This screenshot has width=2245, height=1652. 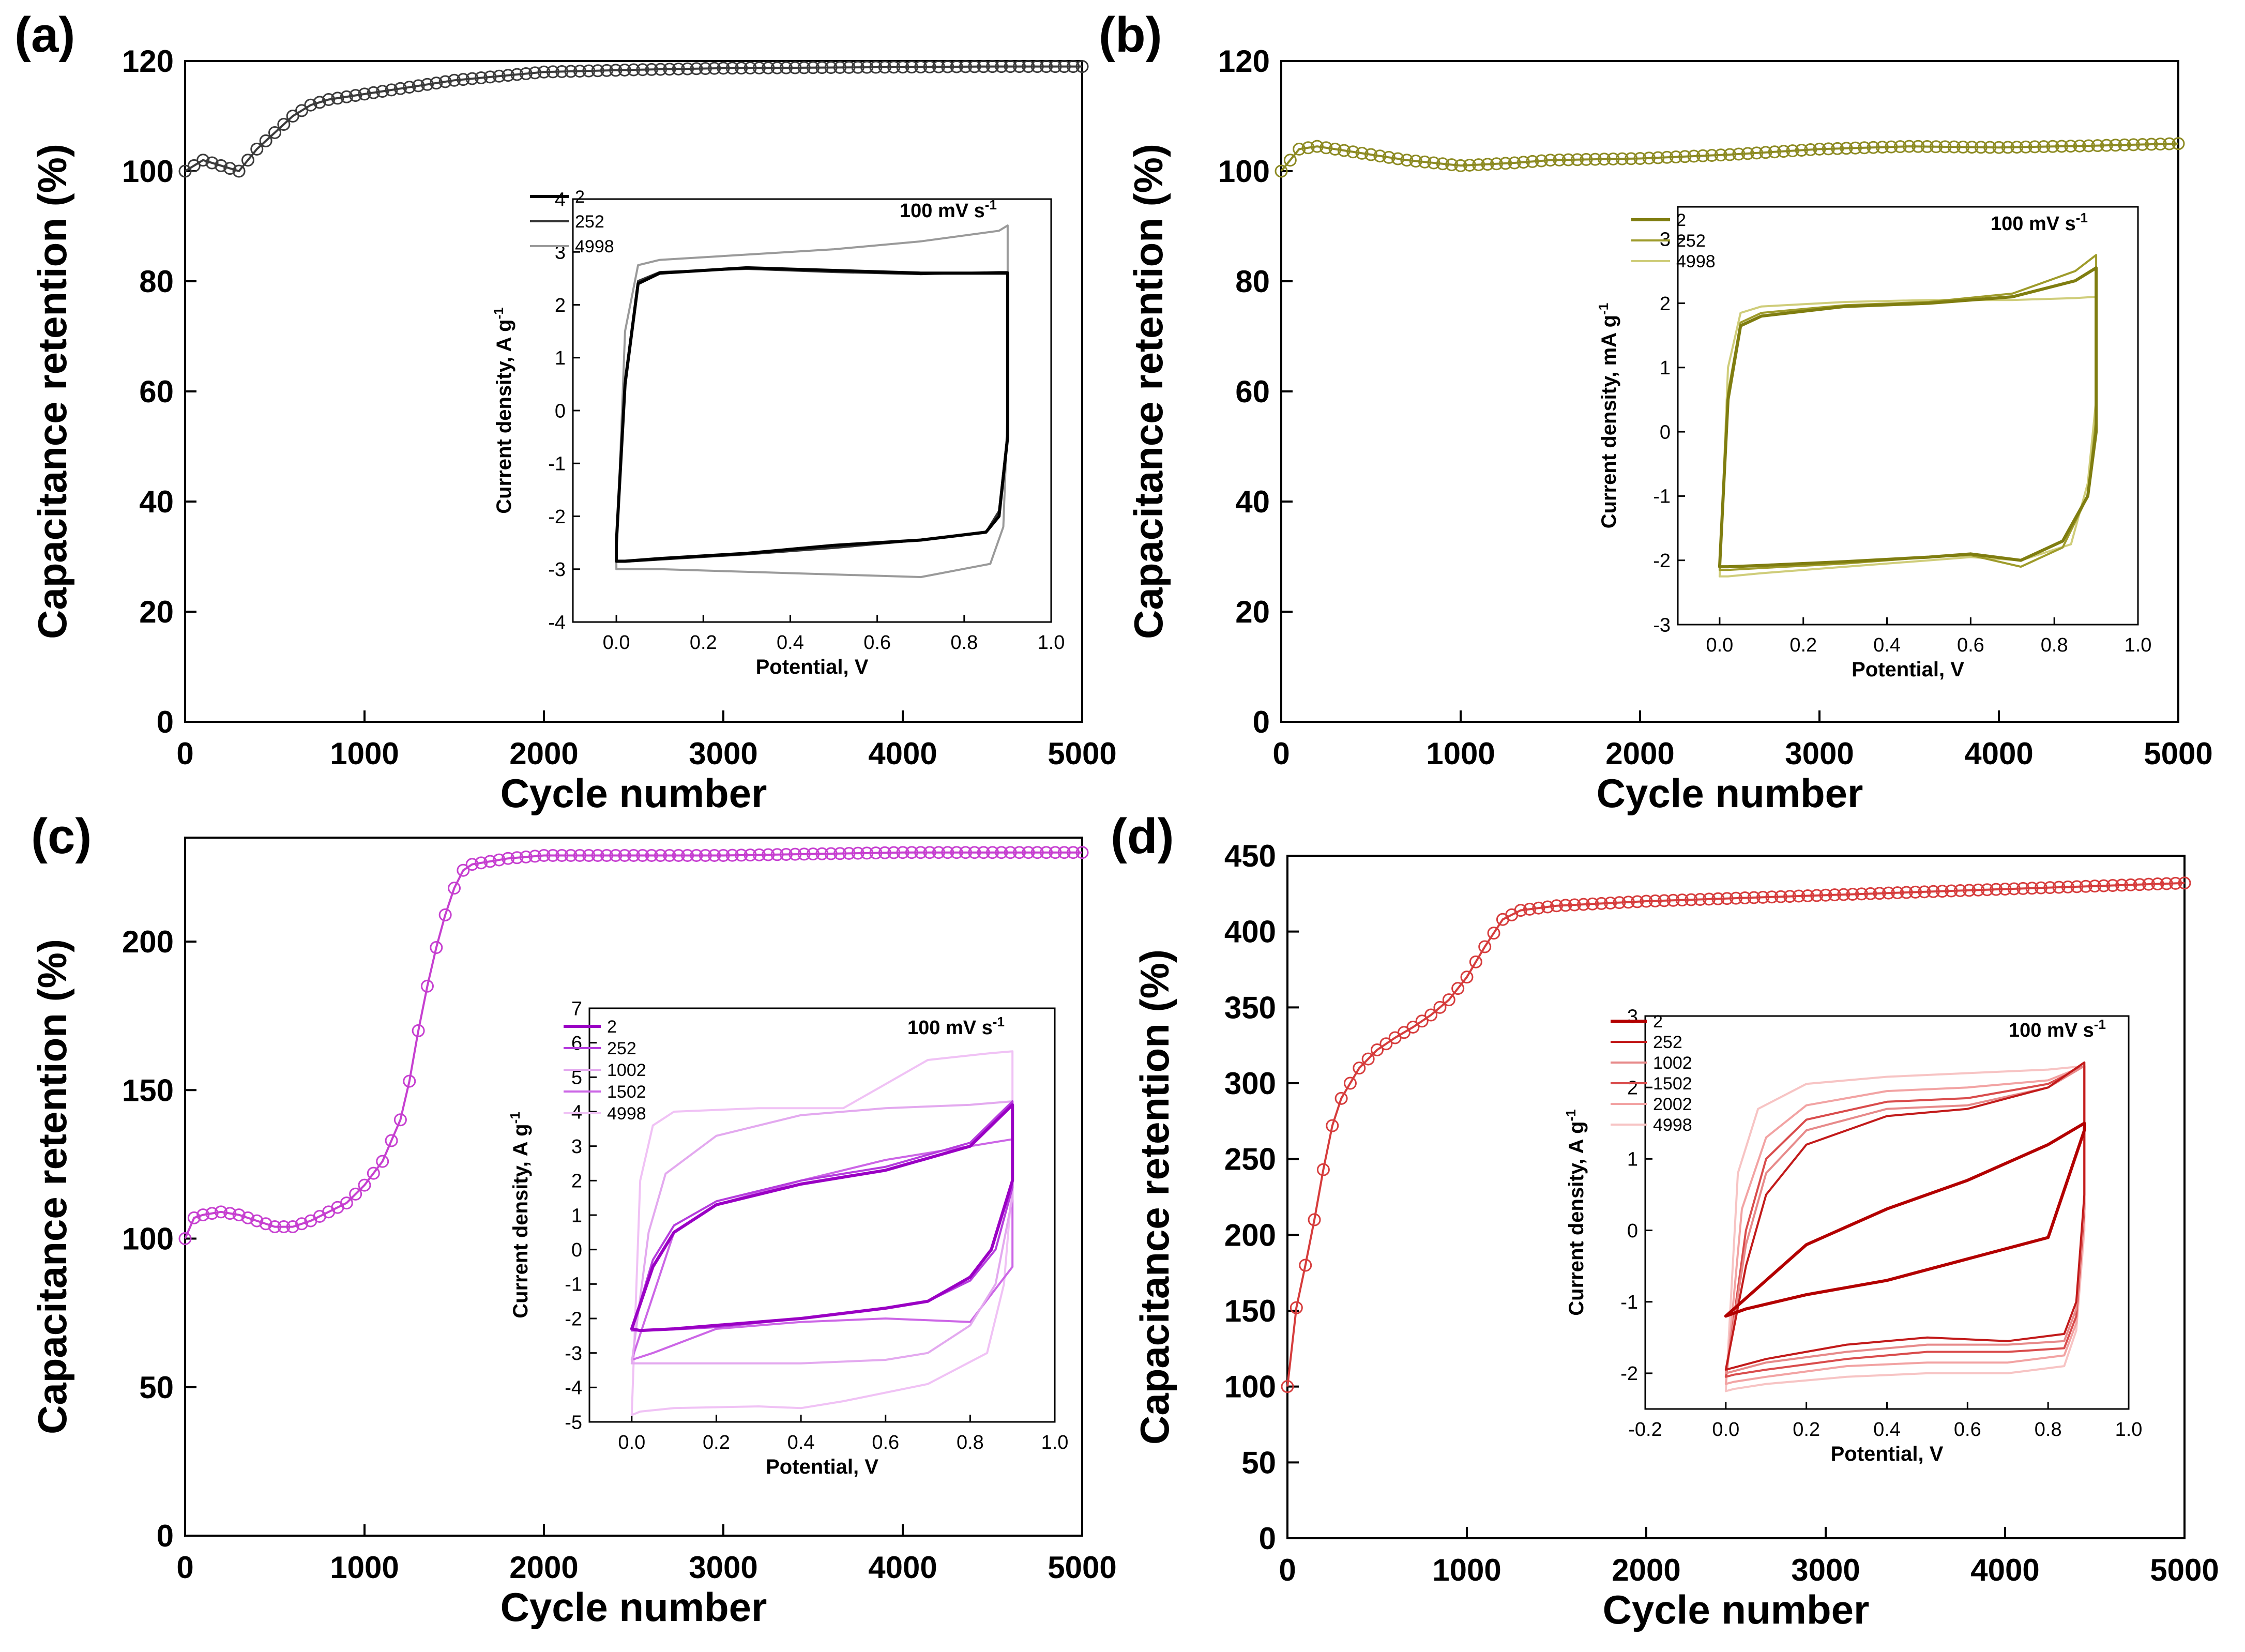 I want to click on inset-y-axis-title: Current density, A g-1, so click(x=519, y=1215).